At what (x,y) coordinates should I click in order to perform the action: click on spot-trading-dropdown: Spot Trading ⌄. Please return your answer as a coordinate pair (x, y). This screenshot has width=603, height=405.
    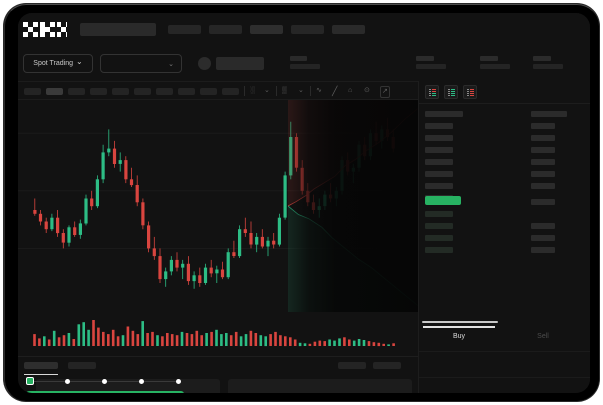
    Looking at the image, I should click on (58, 63).